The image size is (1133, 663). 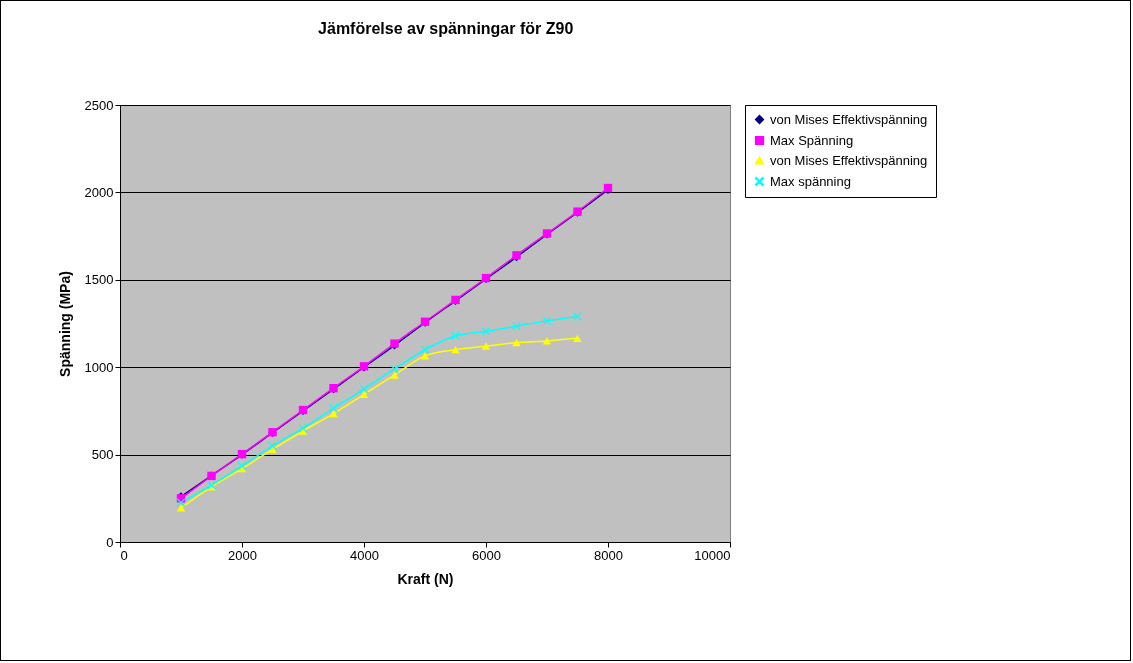 I want to click on x-tick-label: 2000, so click(x=242, y=555).